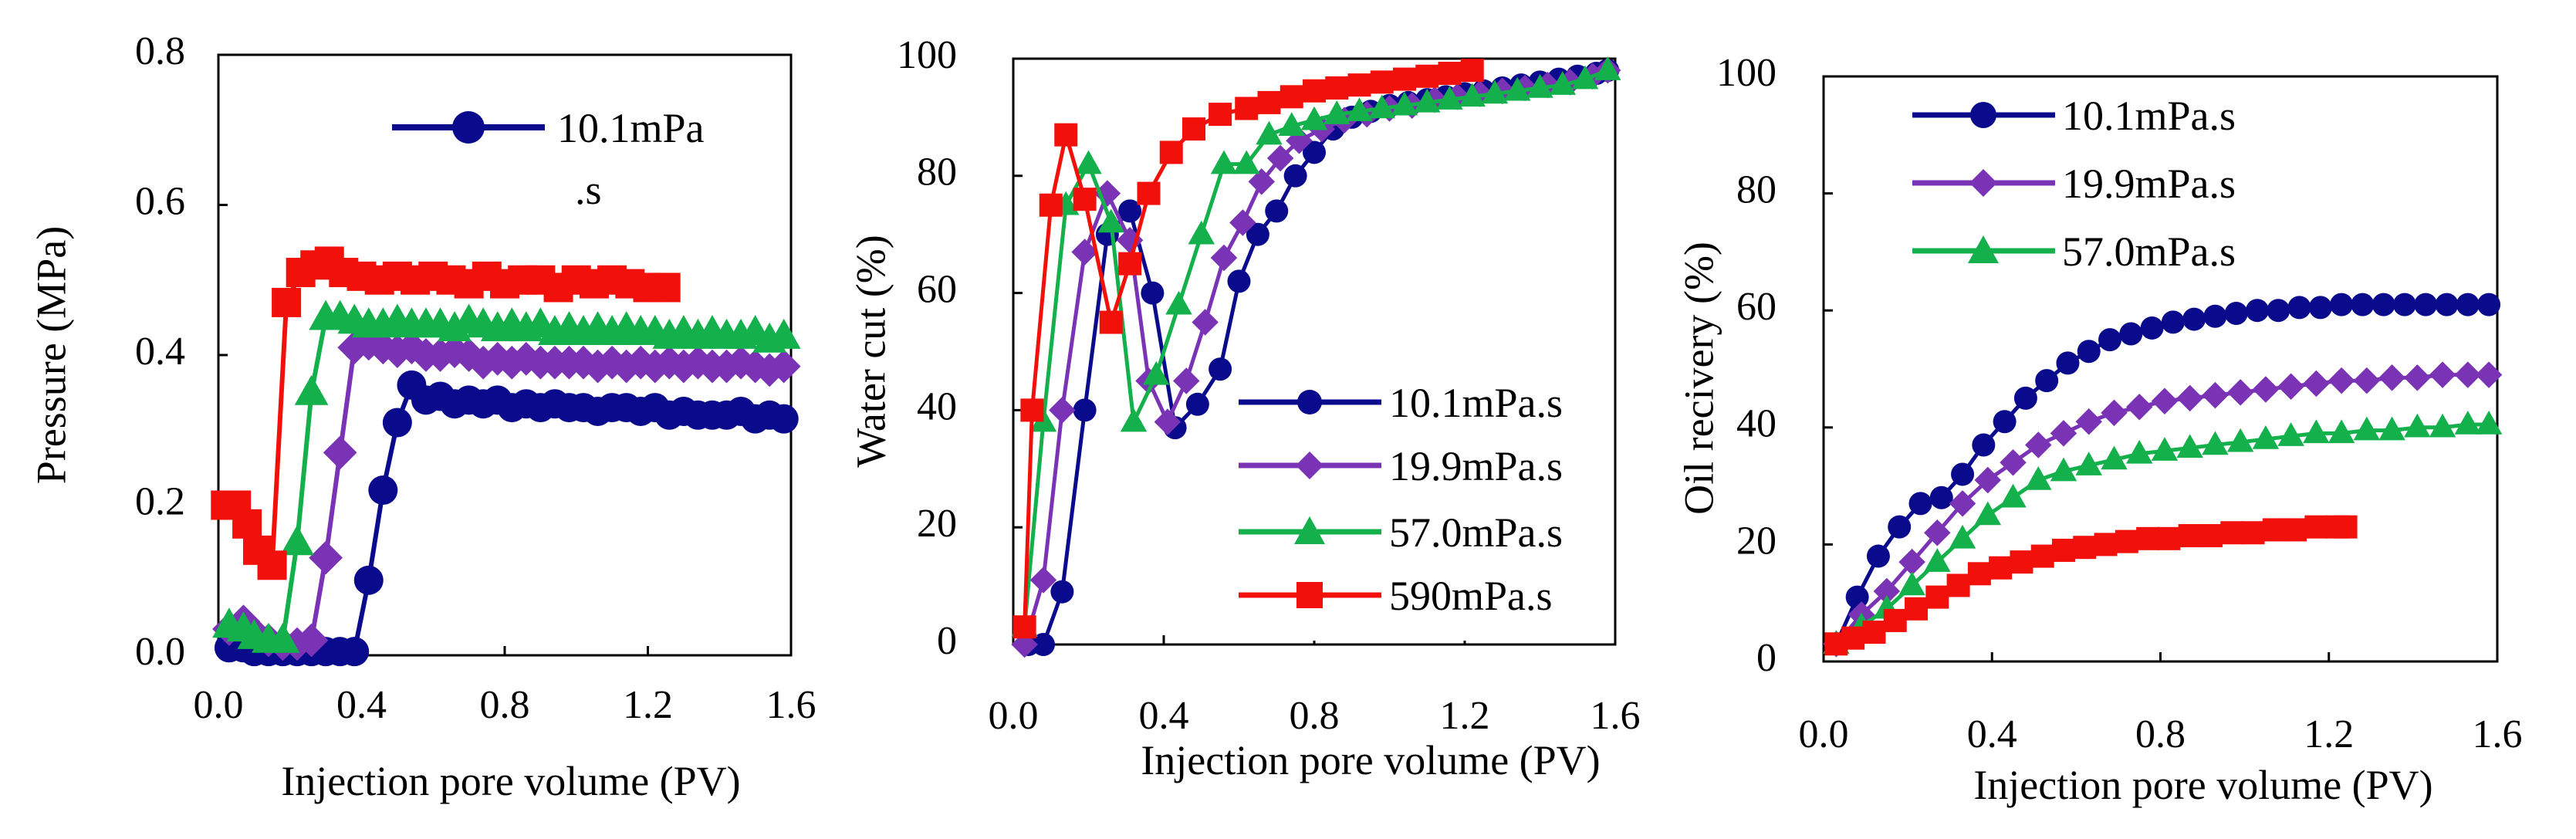  I want to click on legend-label-10-1-cont: .s, so click(588, 190).